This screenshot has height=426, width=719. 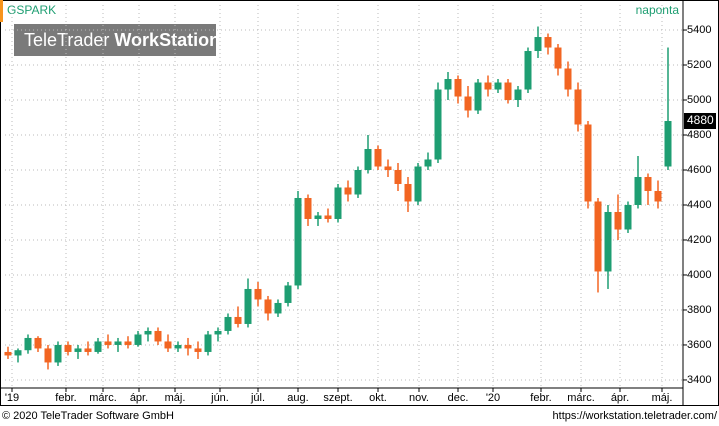 I want to click on watermark-box, so click(x=115, y=40).